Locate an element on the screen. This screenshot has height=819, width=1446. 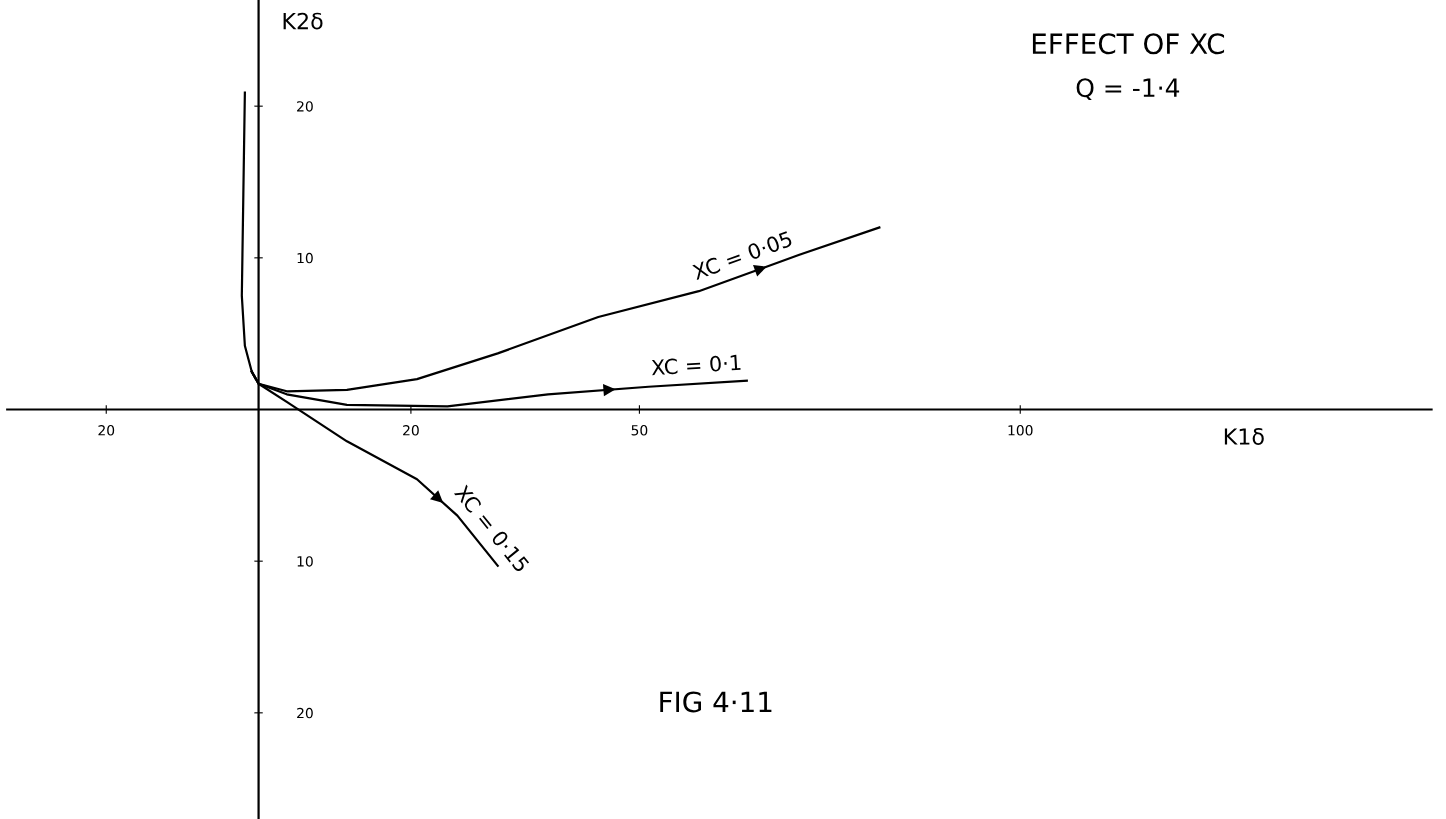
text: Q = -1·4 is located at coordinates (1128, 89).